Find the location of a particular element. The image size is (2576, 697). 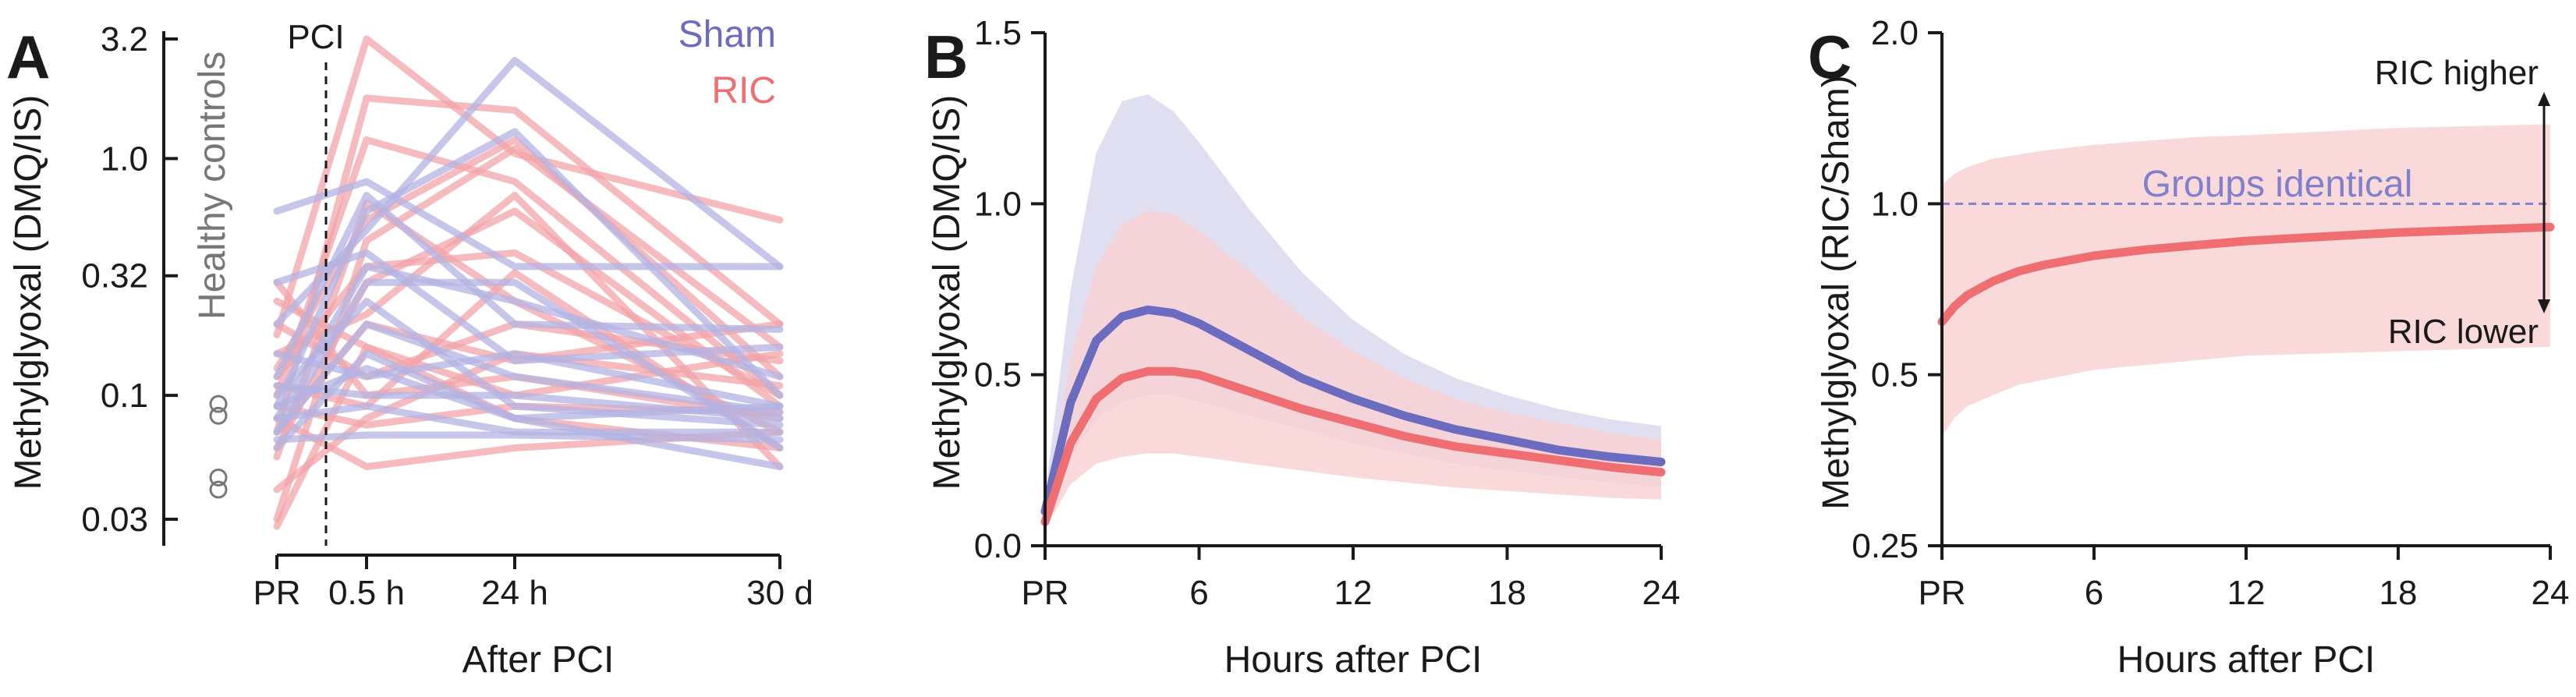

ratio-confidence-band is located at coordinates (2246, 280).